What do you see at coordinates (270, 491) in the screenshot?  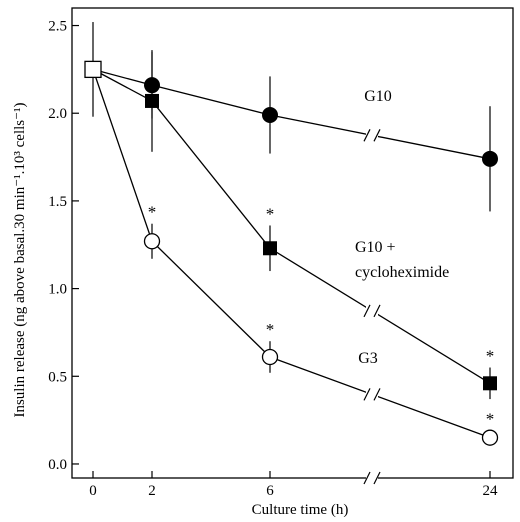 I see `x-tick-label: 6` at bounding box center [270, 491].